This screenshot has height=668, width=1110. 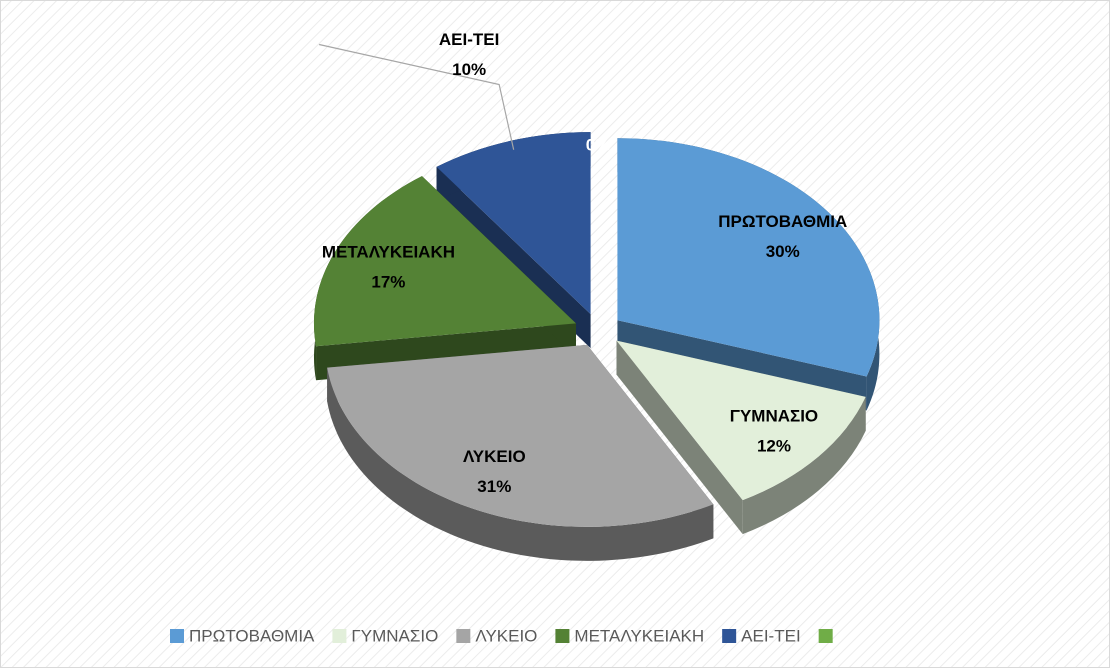 I want to click on data-label-name: ΛΥΚΕΙΟ, so click(x=494, y=456).